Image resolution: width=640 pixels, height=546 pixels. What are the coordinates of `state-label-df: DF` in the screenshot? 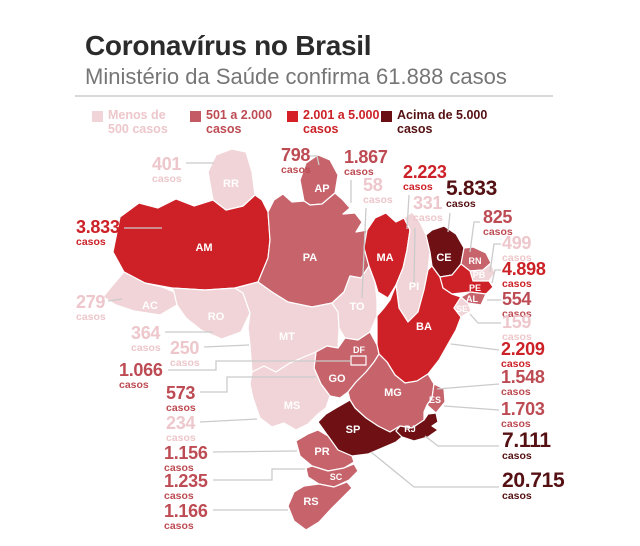 It's located at (359, 350).